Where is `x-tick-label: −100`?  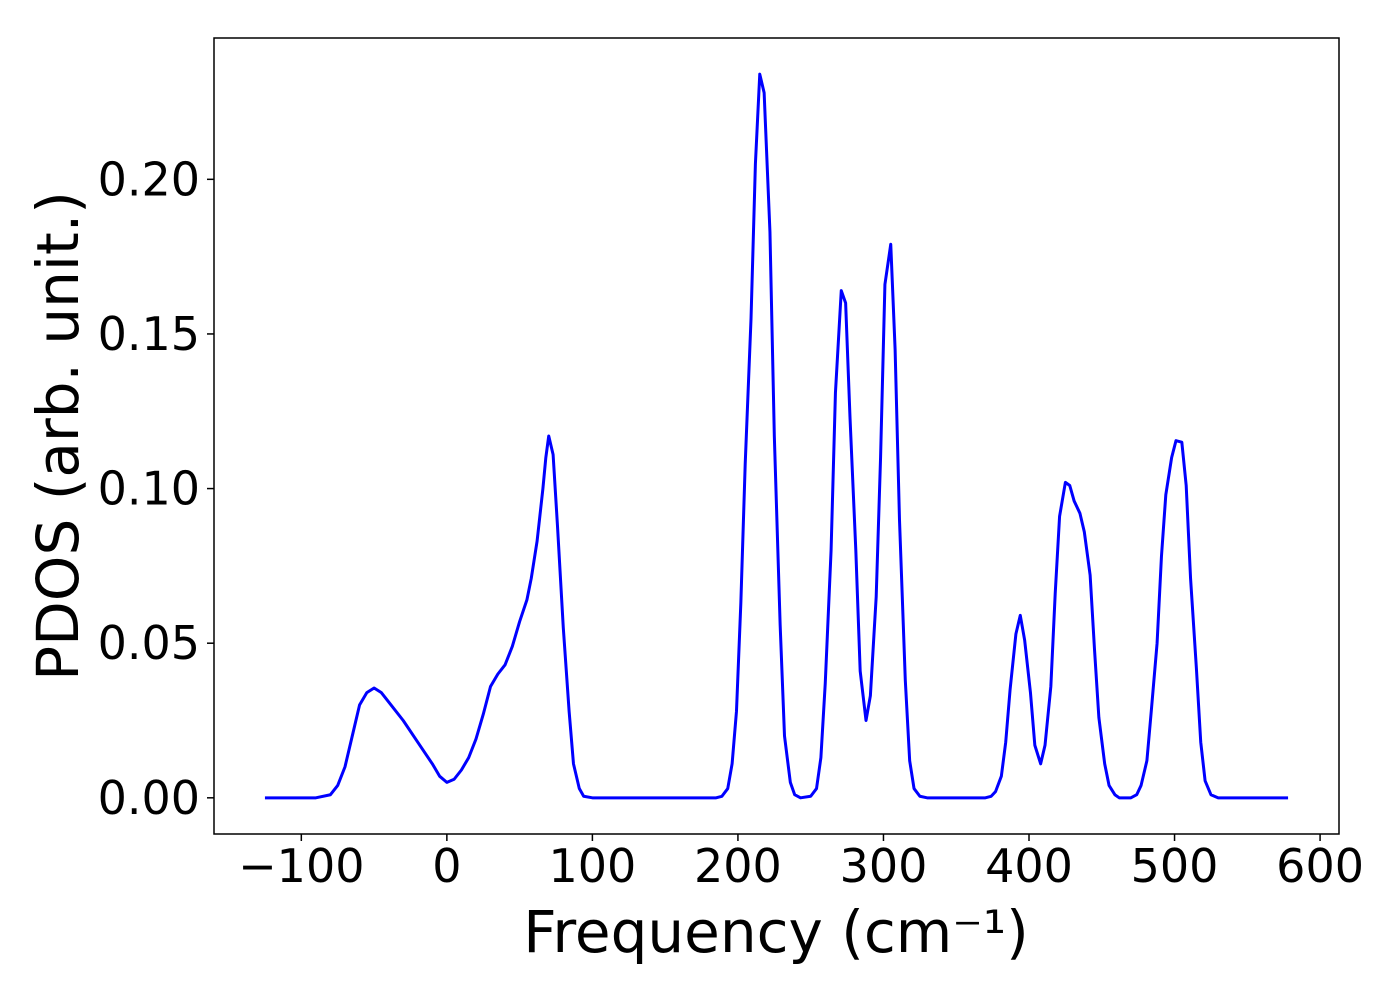 x-tick-label: −100 is located at coordinates (301, 866).